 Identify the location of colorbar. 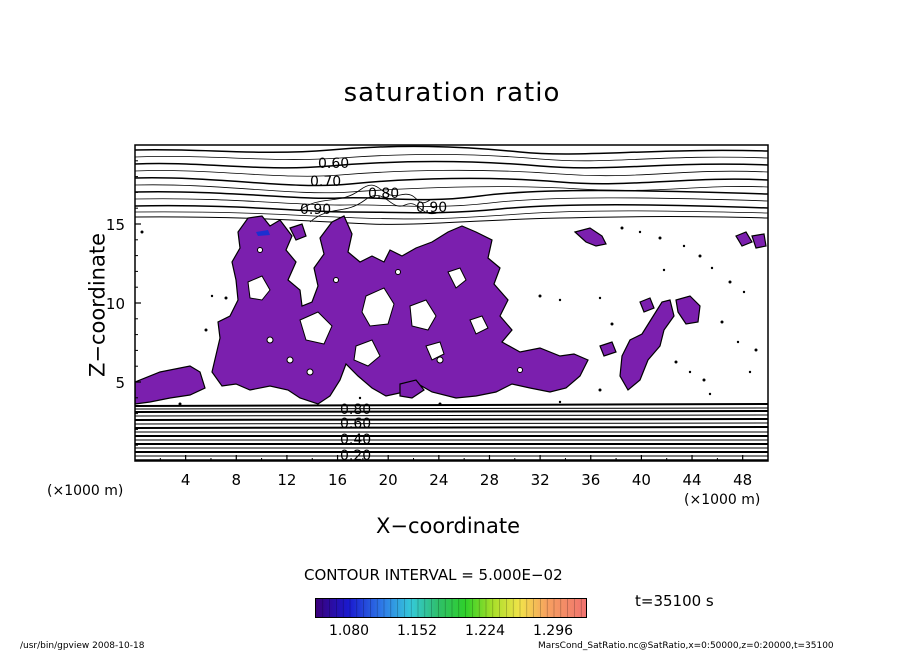
(451, 608).